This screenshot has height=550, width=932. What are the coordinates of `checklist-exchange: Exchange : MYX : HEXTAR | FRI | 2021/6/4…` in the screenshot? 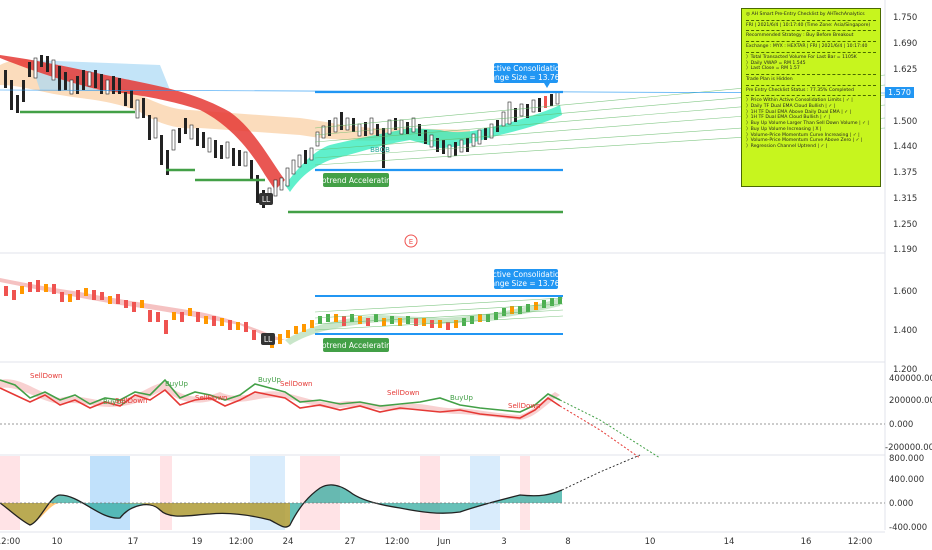 It's located at (807, 47).